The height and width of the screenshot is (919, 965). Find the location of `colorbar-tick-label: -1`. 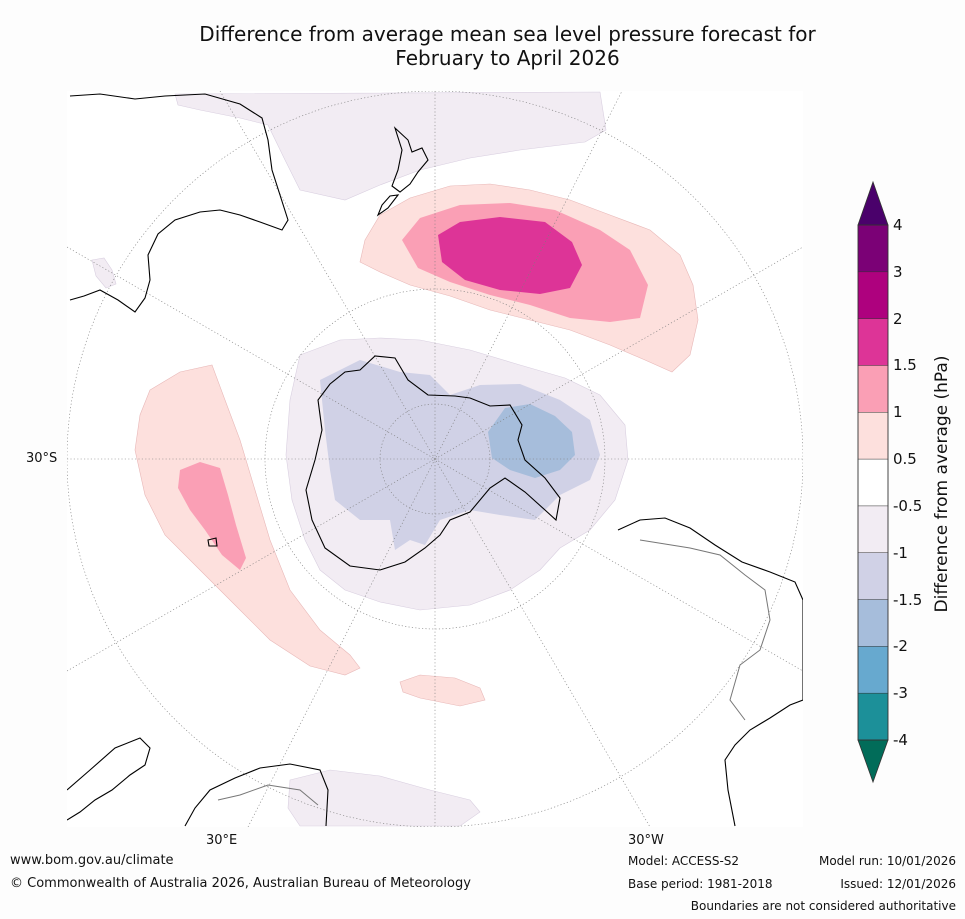

colorbar-tick-label: -1 is located at coordinates (900, 552).